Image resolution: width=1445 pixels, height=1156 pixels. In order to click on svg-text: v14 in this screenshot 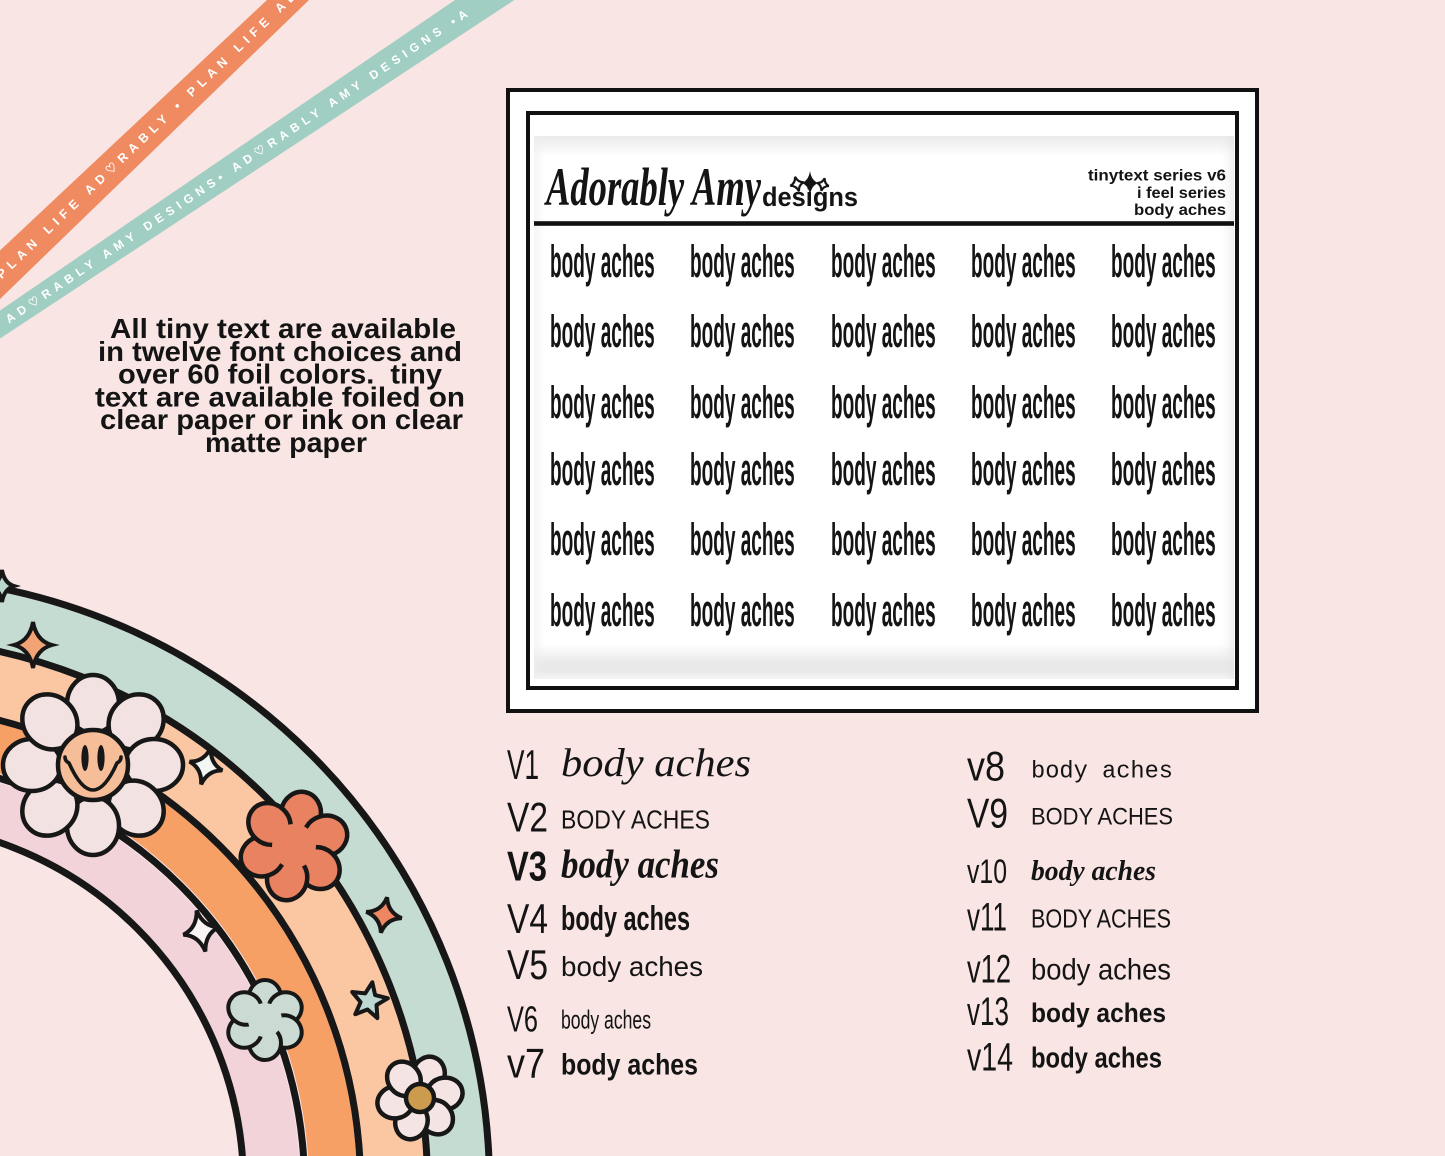, I will do `click(990, 1057)`.